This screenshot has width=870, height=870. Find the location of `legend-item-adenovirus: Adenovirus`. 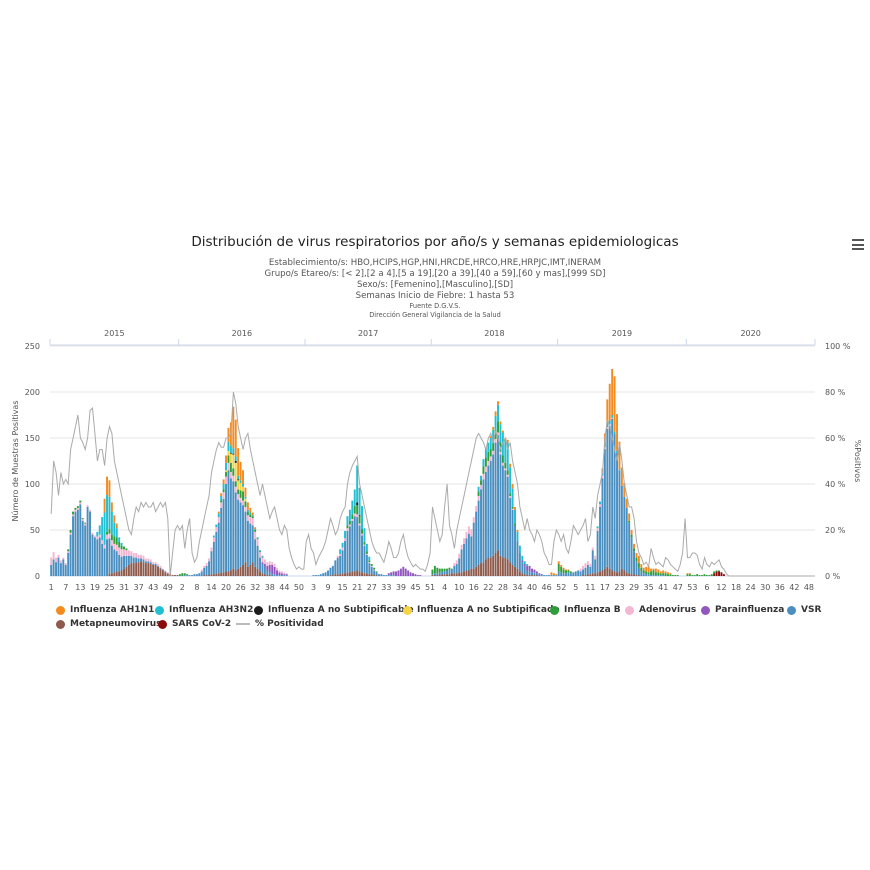

legend-item-adenovirus: Adenovirus is located at coordinates (660, 610).